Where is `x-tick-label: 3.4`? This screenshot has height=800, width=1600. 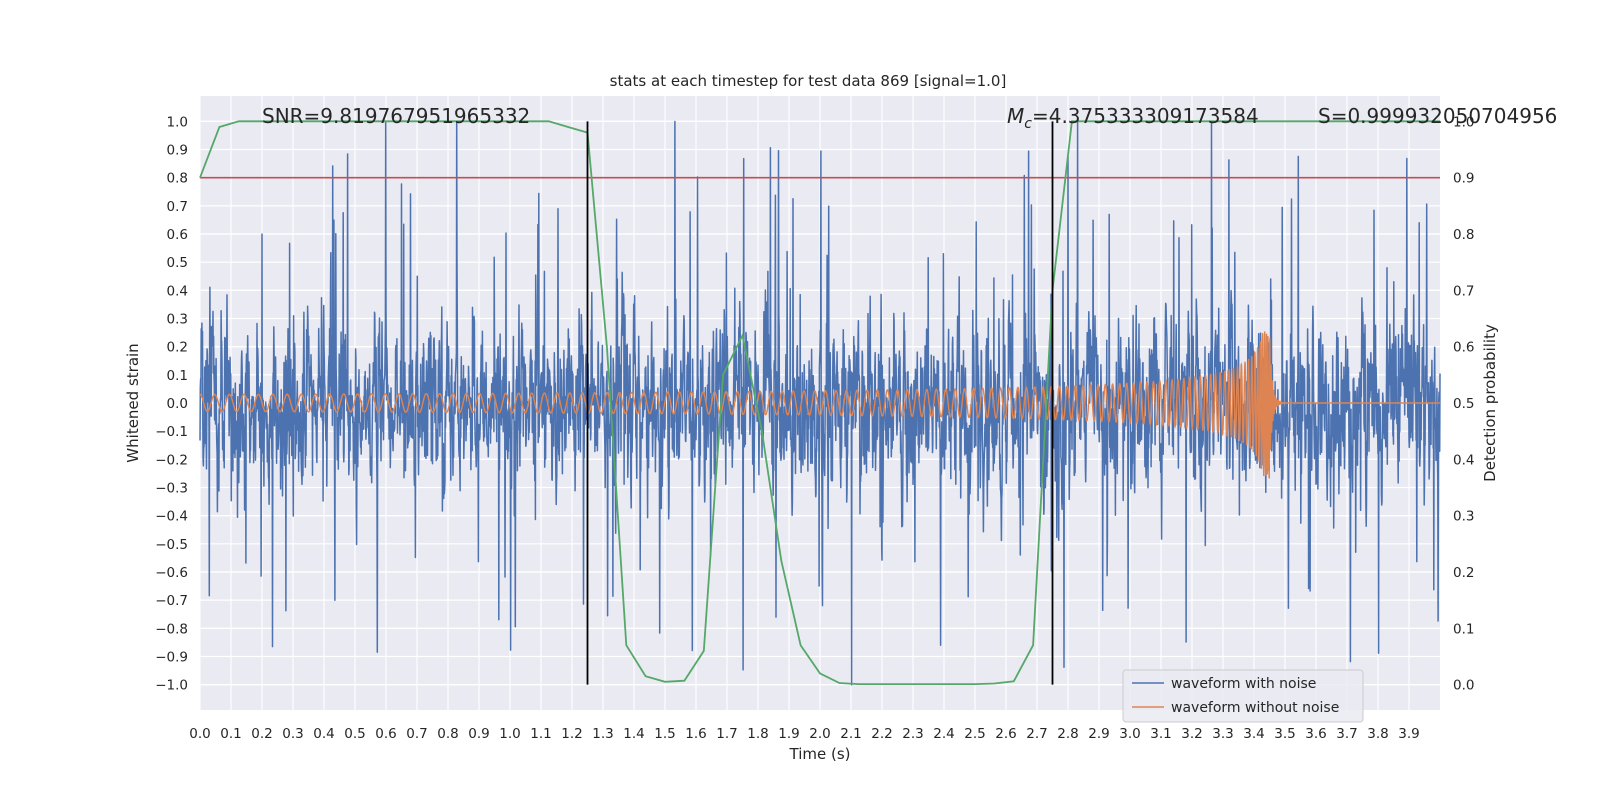 x-tick-label: 3.4 is located at coordinates (1253, 734).